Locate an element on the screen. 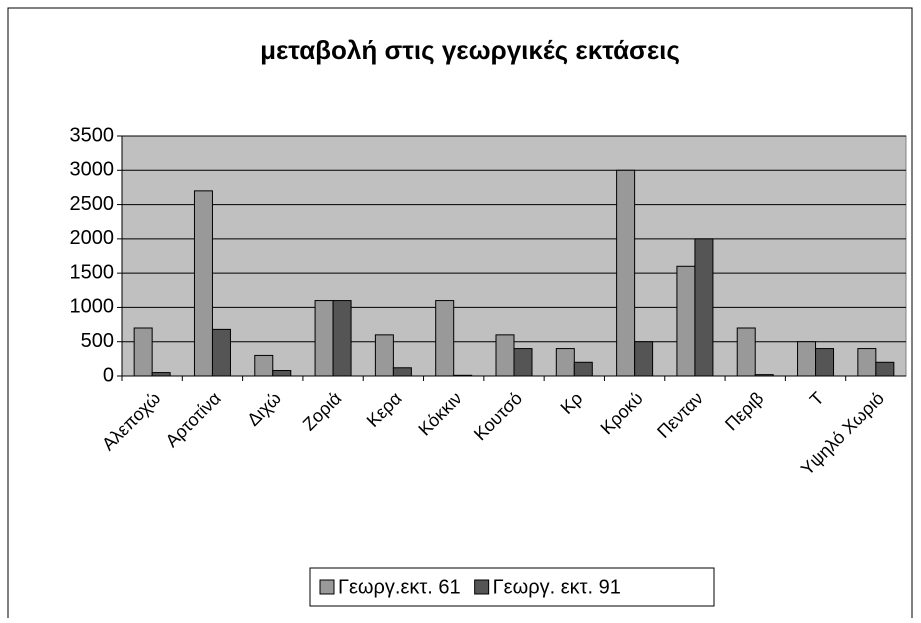 Image resolution: width=921 pixels, height=623 pixels. legend-label: Γεωργ. εκτ. 91 is located at coordinates (557, 587).